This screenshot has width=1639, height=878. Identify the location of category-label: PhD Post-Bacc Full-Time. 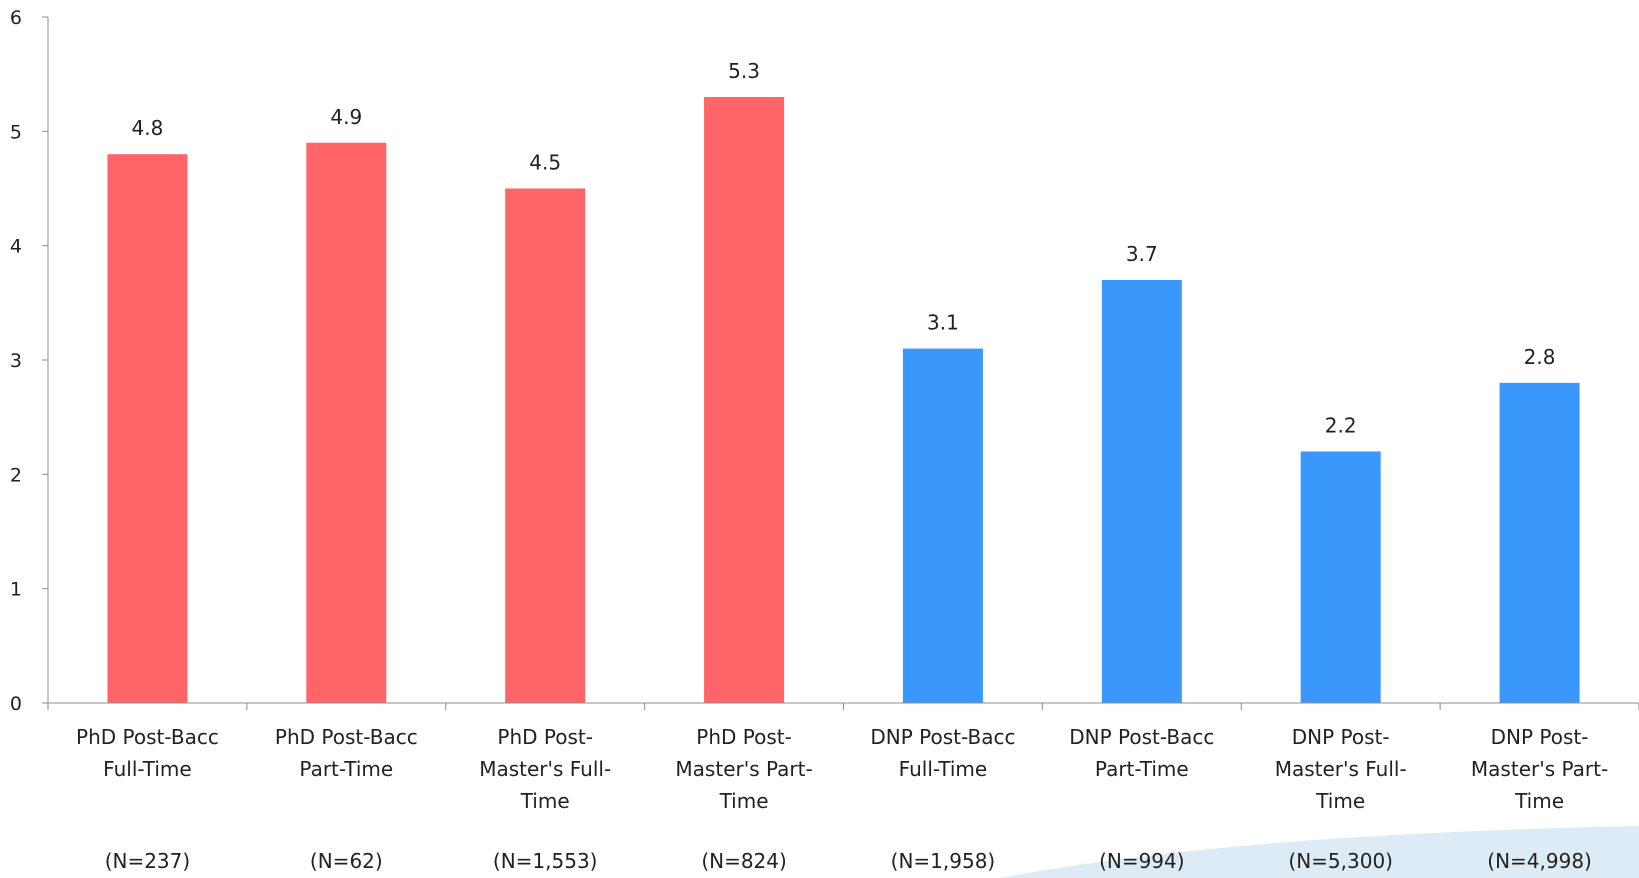
(147, 753).